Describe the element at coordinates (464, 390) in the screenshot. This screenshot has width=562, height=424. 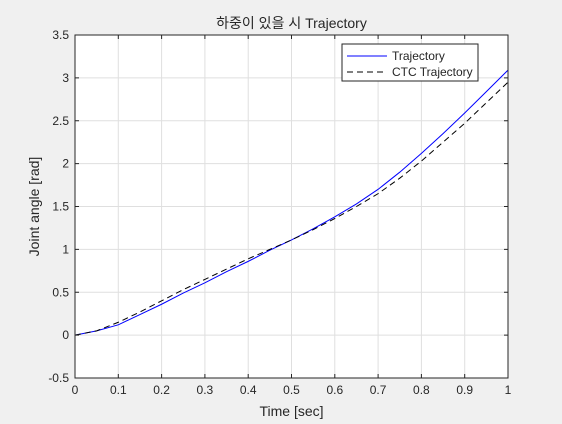
I see `x-tick-label: 0.9` at that location.